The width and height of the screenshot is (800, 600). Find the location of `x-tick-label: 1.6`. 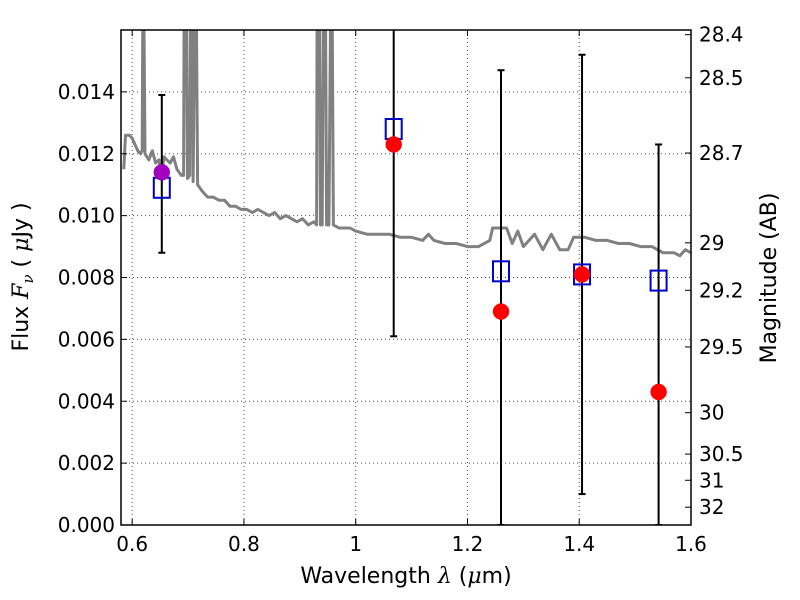

x-tick-label: 1.6 is located at coordinates (691, 544).